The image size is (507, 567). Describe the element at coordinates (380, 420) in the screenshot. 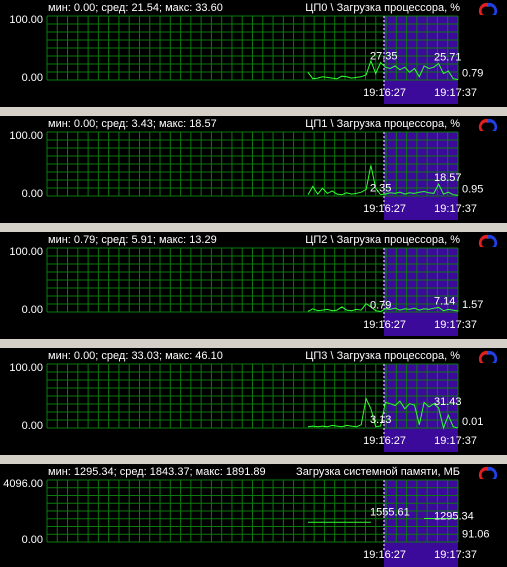

I see `value-label: 3.13` at that location.